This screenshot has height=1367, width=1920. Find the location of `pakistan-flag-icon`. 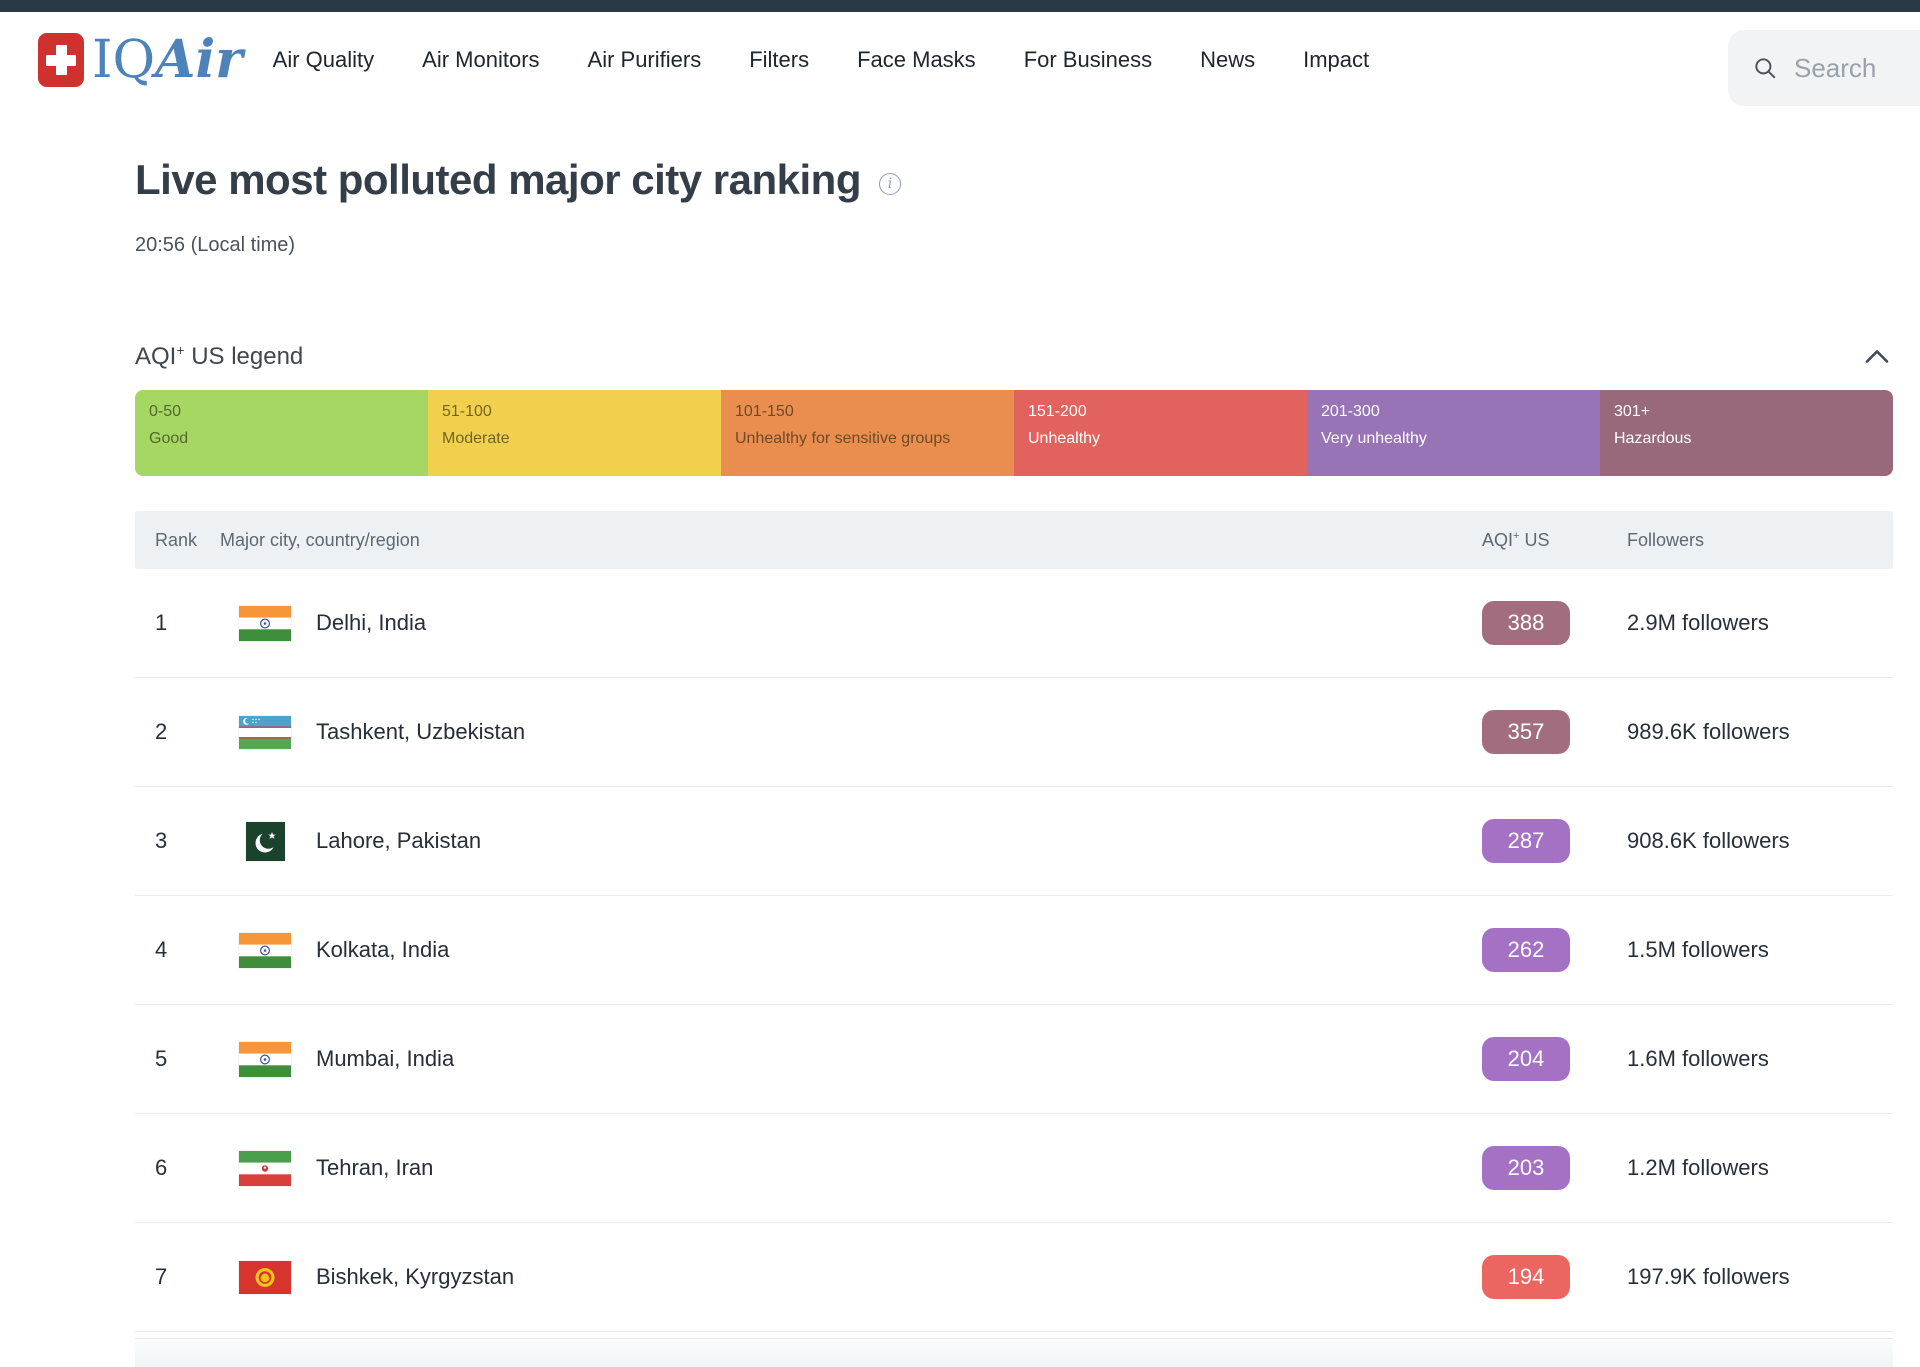

pakistan-flag-icon is located at coordinates (265, 841).